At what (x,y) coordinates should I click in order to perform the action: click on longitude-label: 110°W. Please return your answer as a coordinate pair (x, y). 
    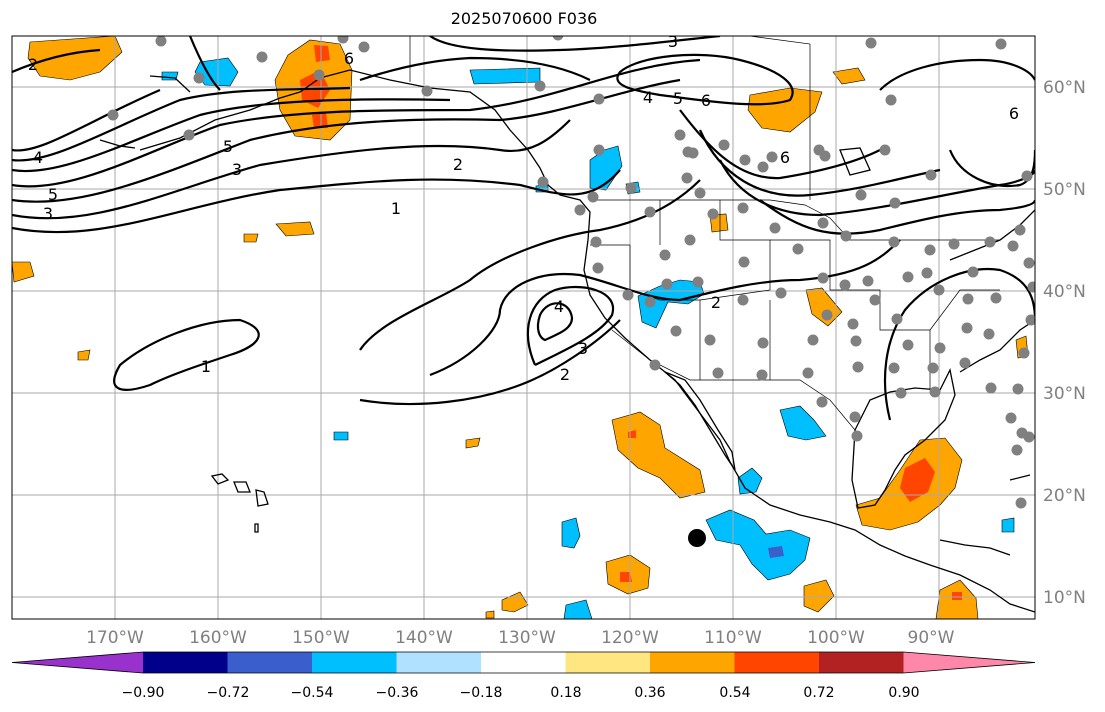
    Looking at the image, I should click on (733, 638).